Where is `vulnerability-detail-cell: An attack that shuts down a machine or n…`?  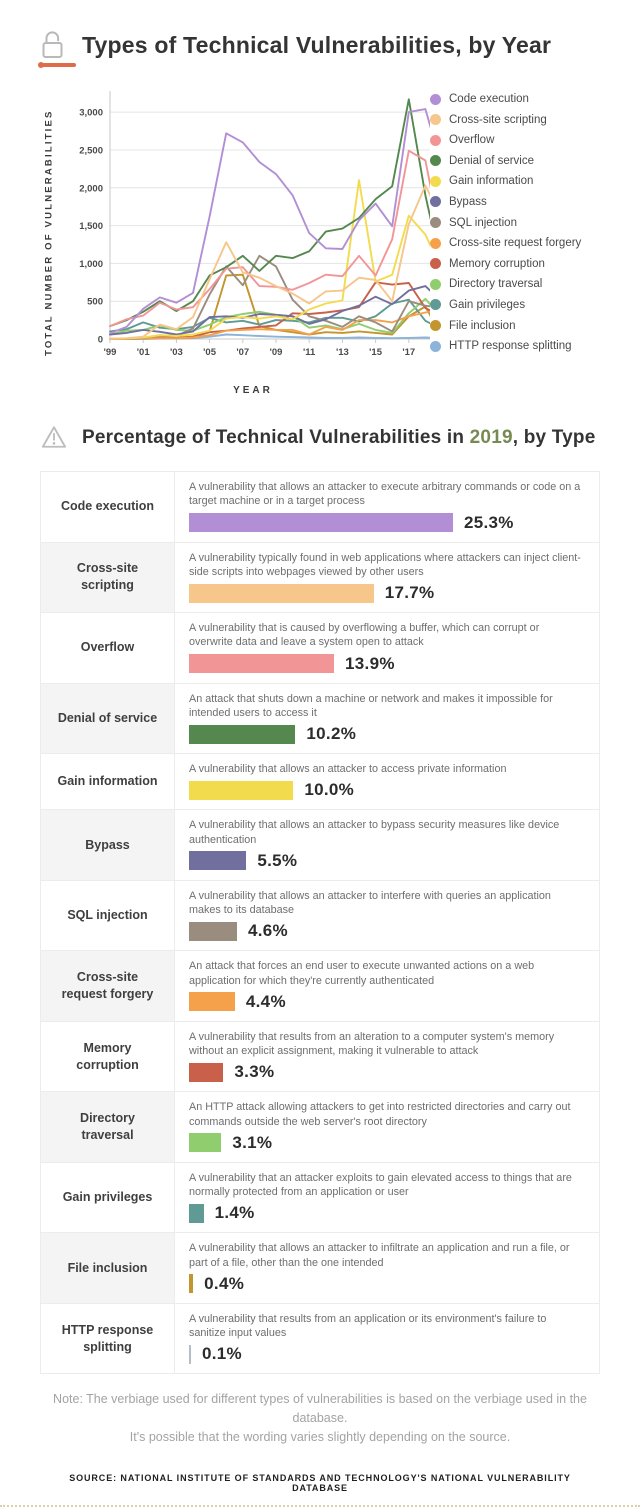 vulnerability-detail-cell: An attack that shuts down a machine or n… is located at coordinates (387, 719).